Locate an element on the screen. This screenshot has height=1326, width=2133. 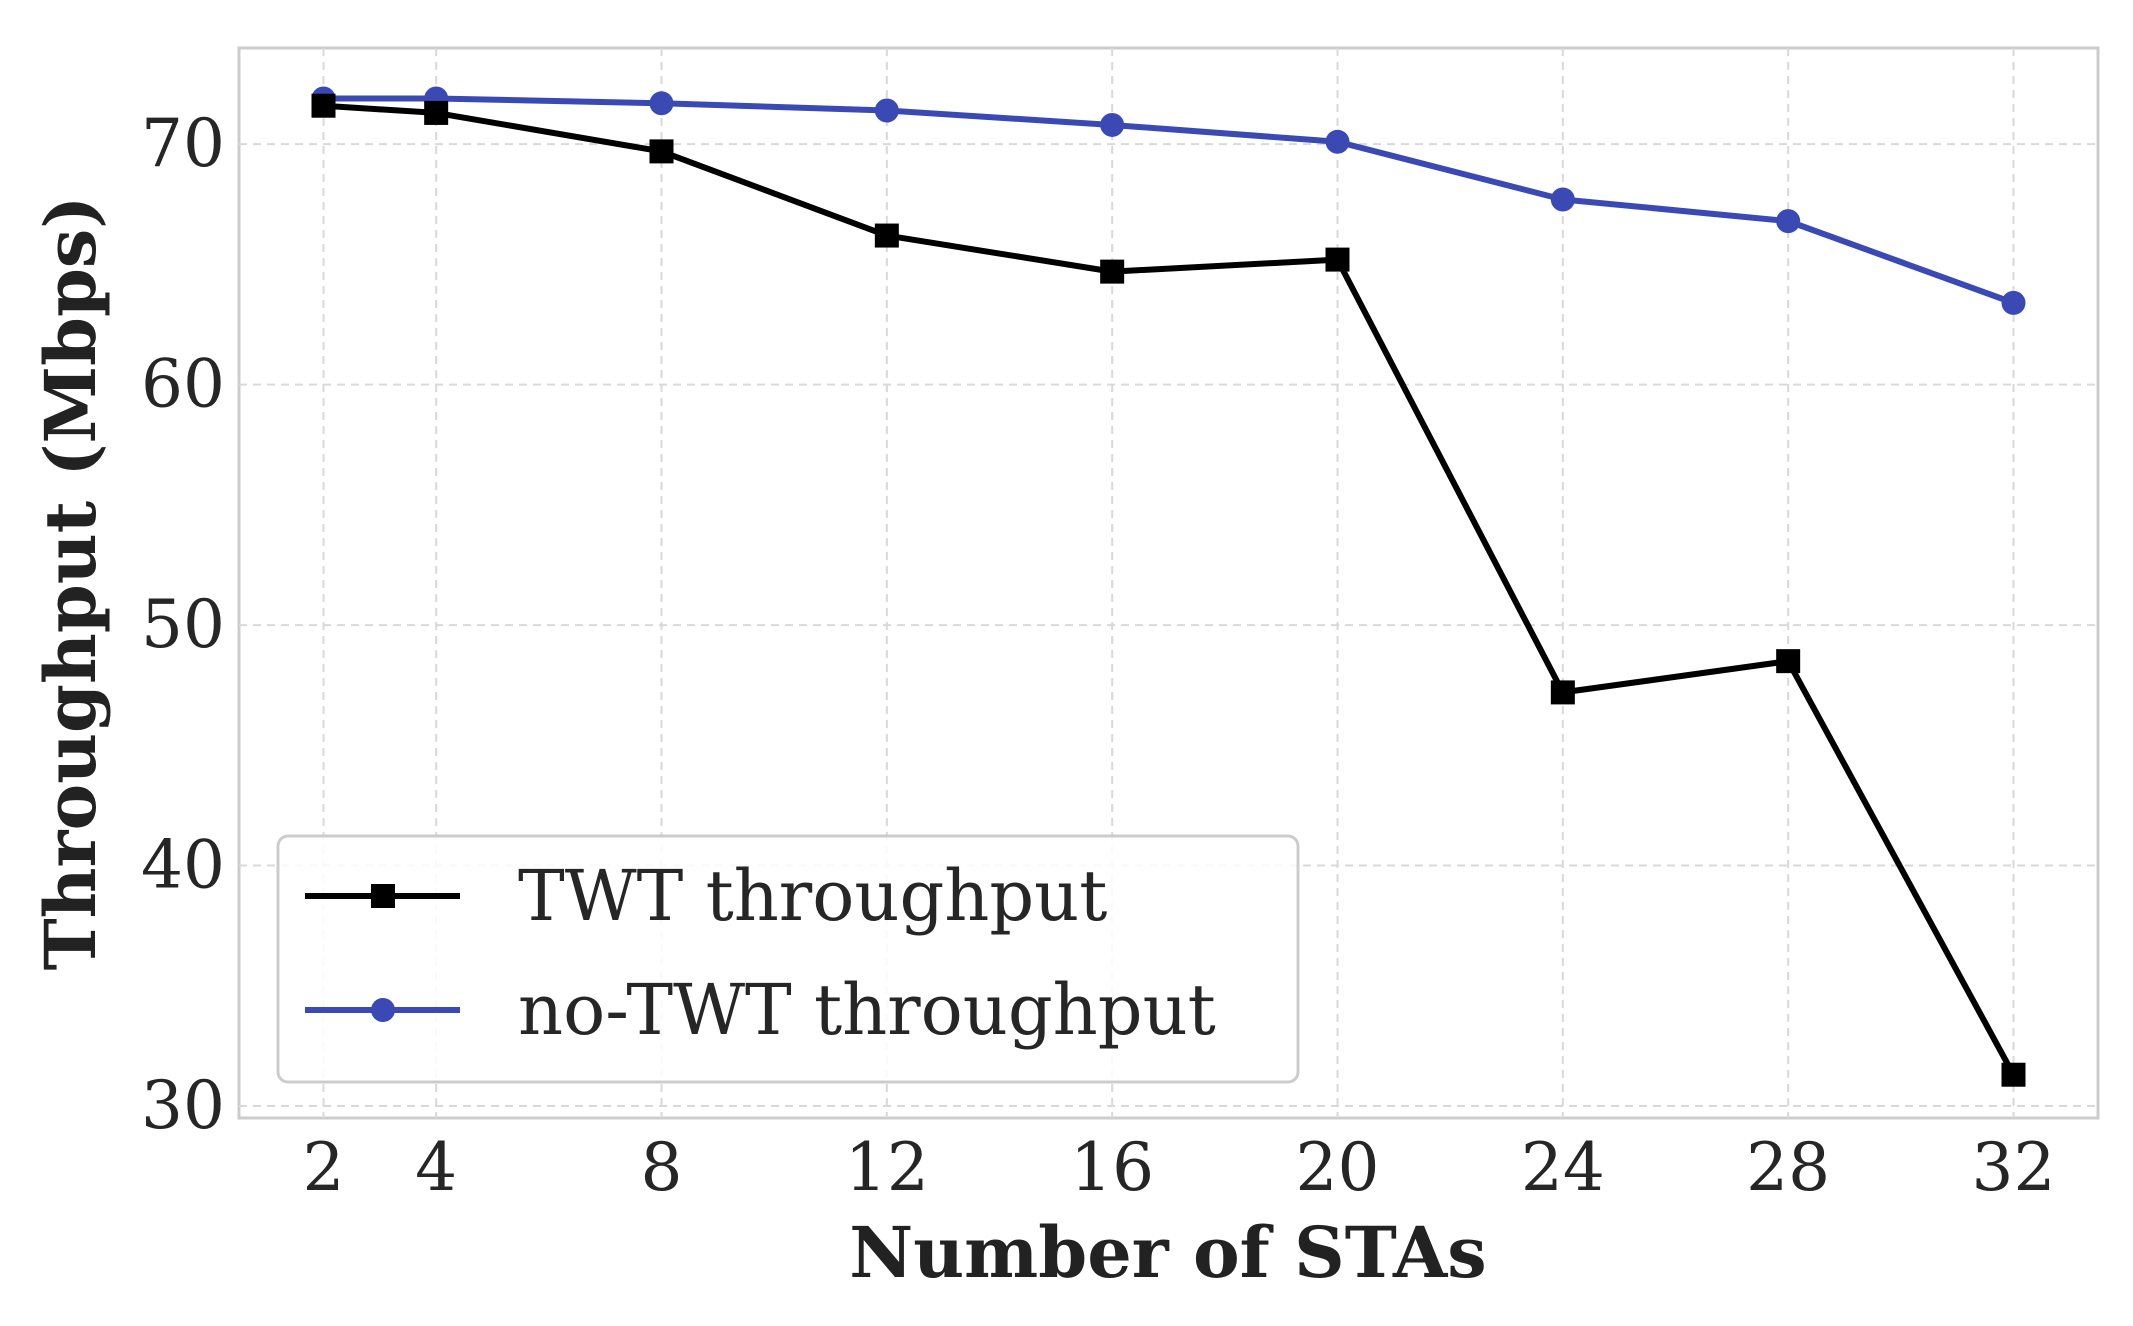
legend-marker-square is located at coordinates (383, 896).